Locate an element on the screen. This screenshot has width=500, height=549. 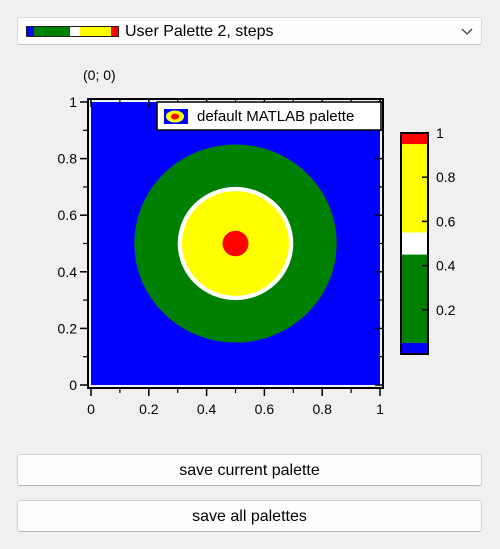
colorbar-tick-label: 0.2 is located at coordinates (446, 310).